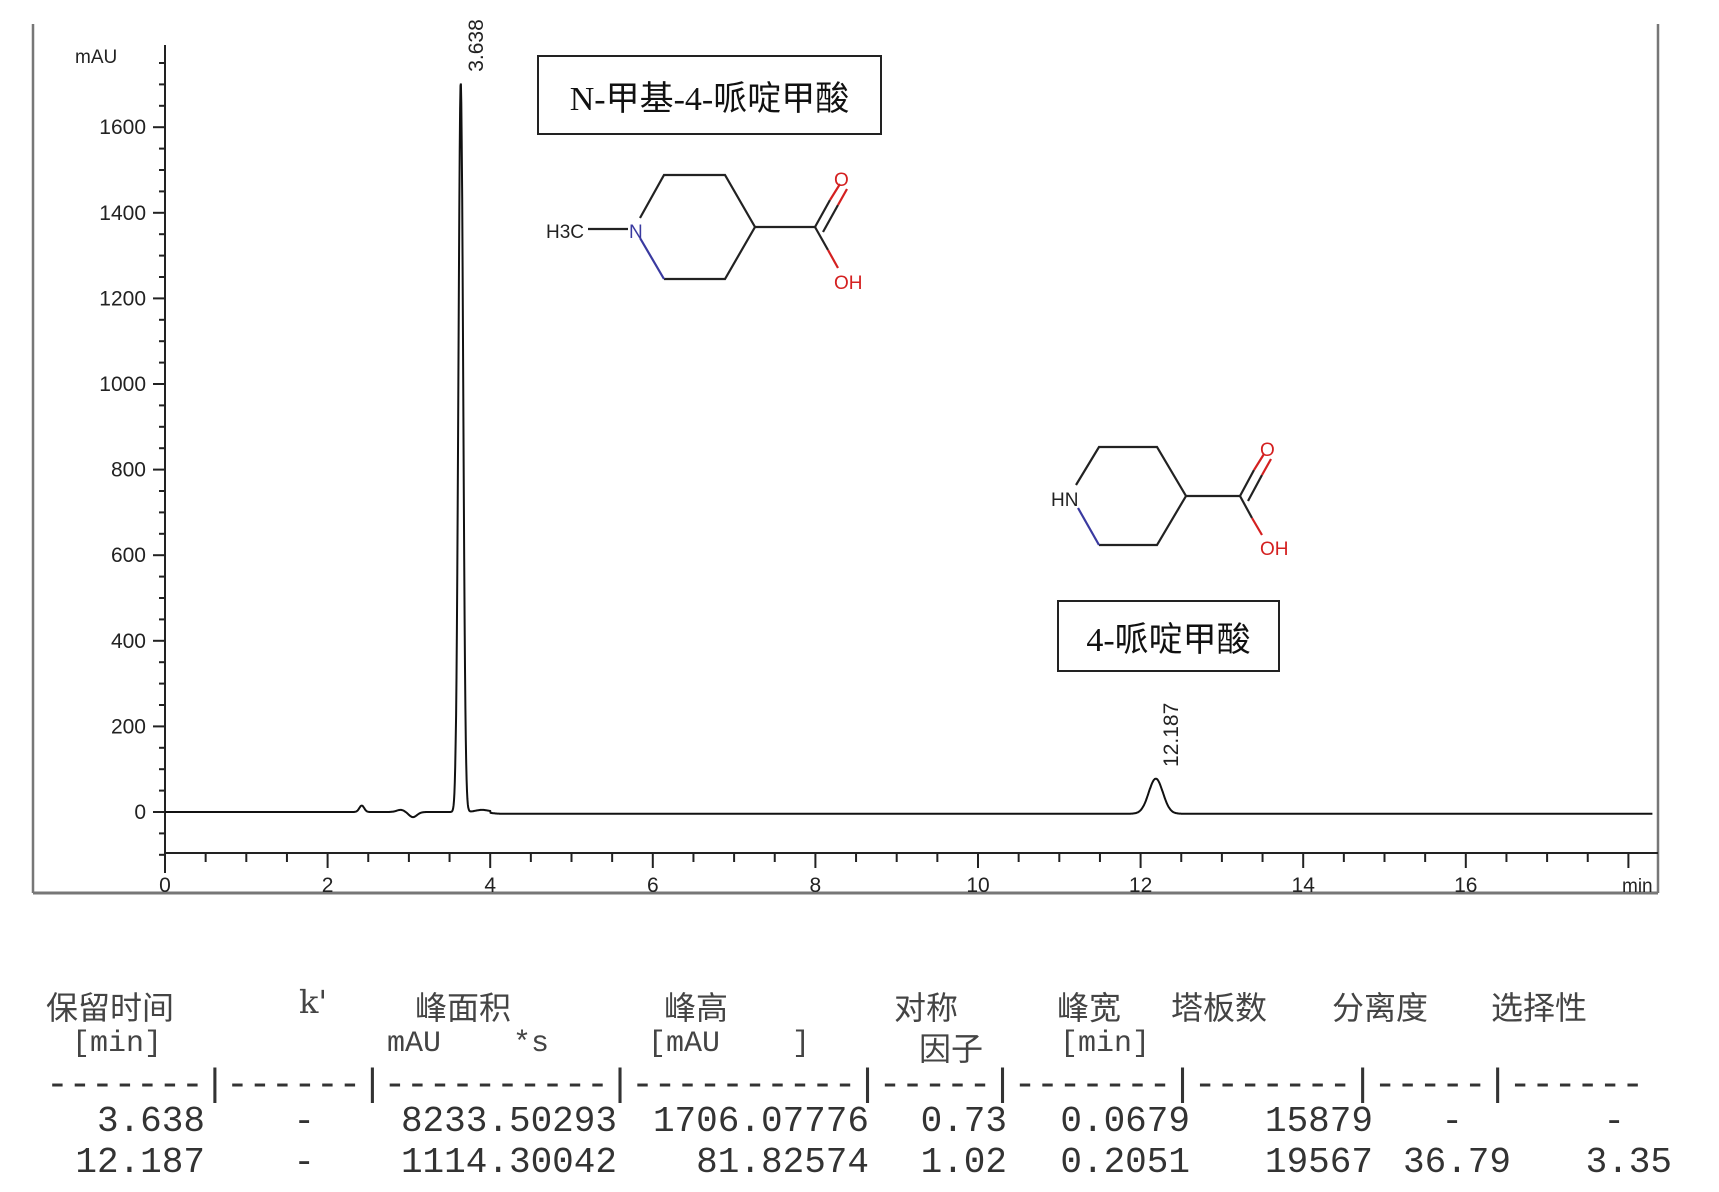 This screenshot has width=1719, height=1192. I want to click on y-tick-label: 1200, so click(122, 298).